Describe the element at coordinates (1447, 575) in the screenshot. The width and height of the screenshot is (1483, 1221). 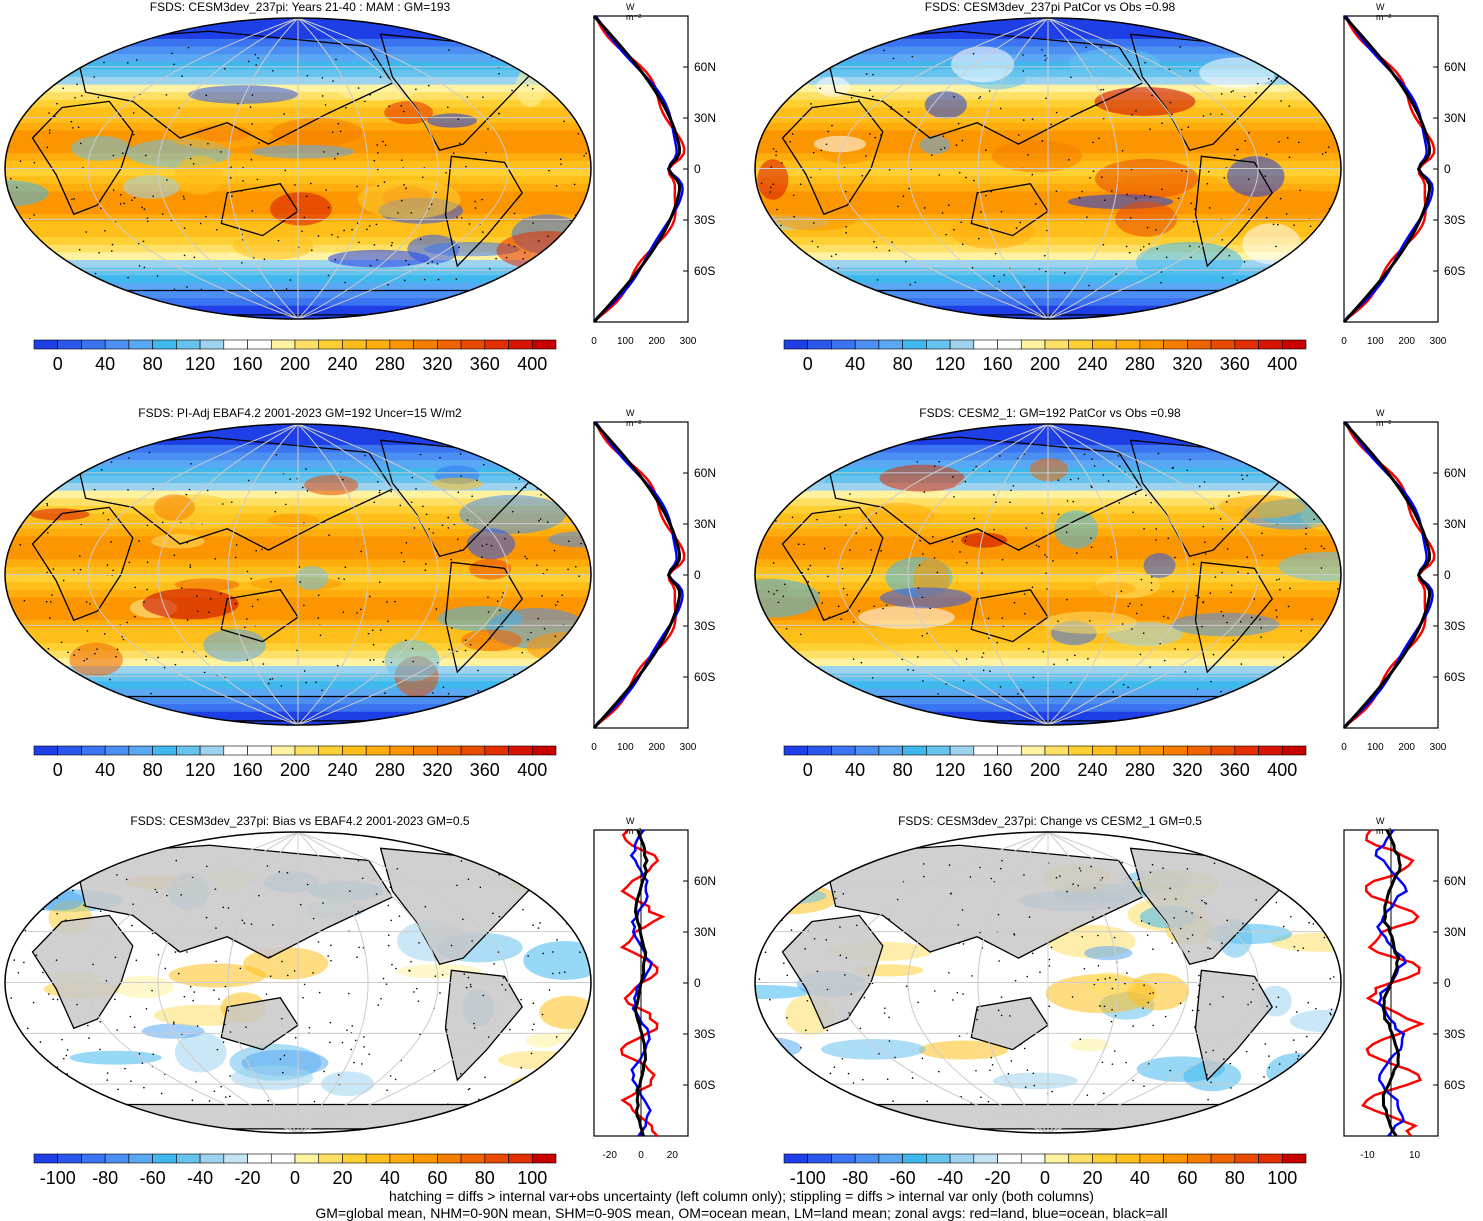
I see `zonal-lat-label: 0` at that location.